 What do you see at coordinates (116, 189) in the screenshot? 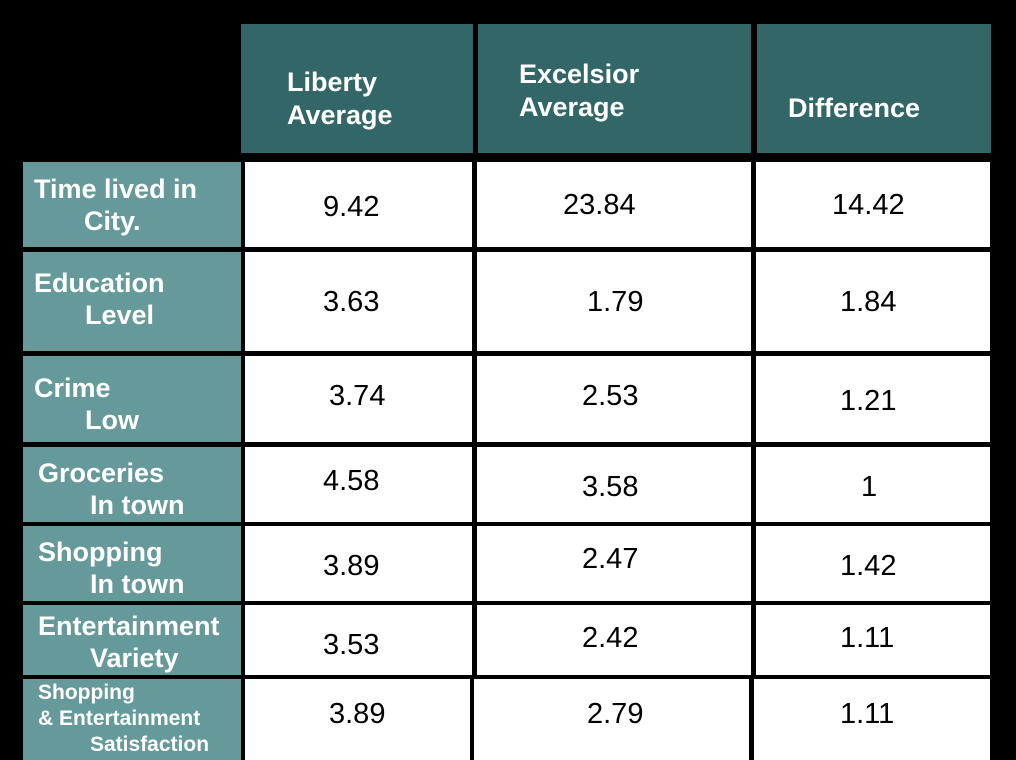
I see `row-label-line: Time lived in` at bounding box center [116, 189].